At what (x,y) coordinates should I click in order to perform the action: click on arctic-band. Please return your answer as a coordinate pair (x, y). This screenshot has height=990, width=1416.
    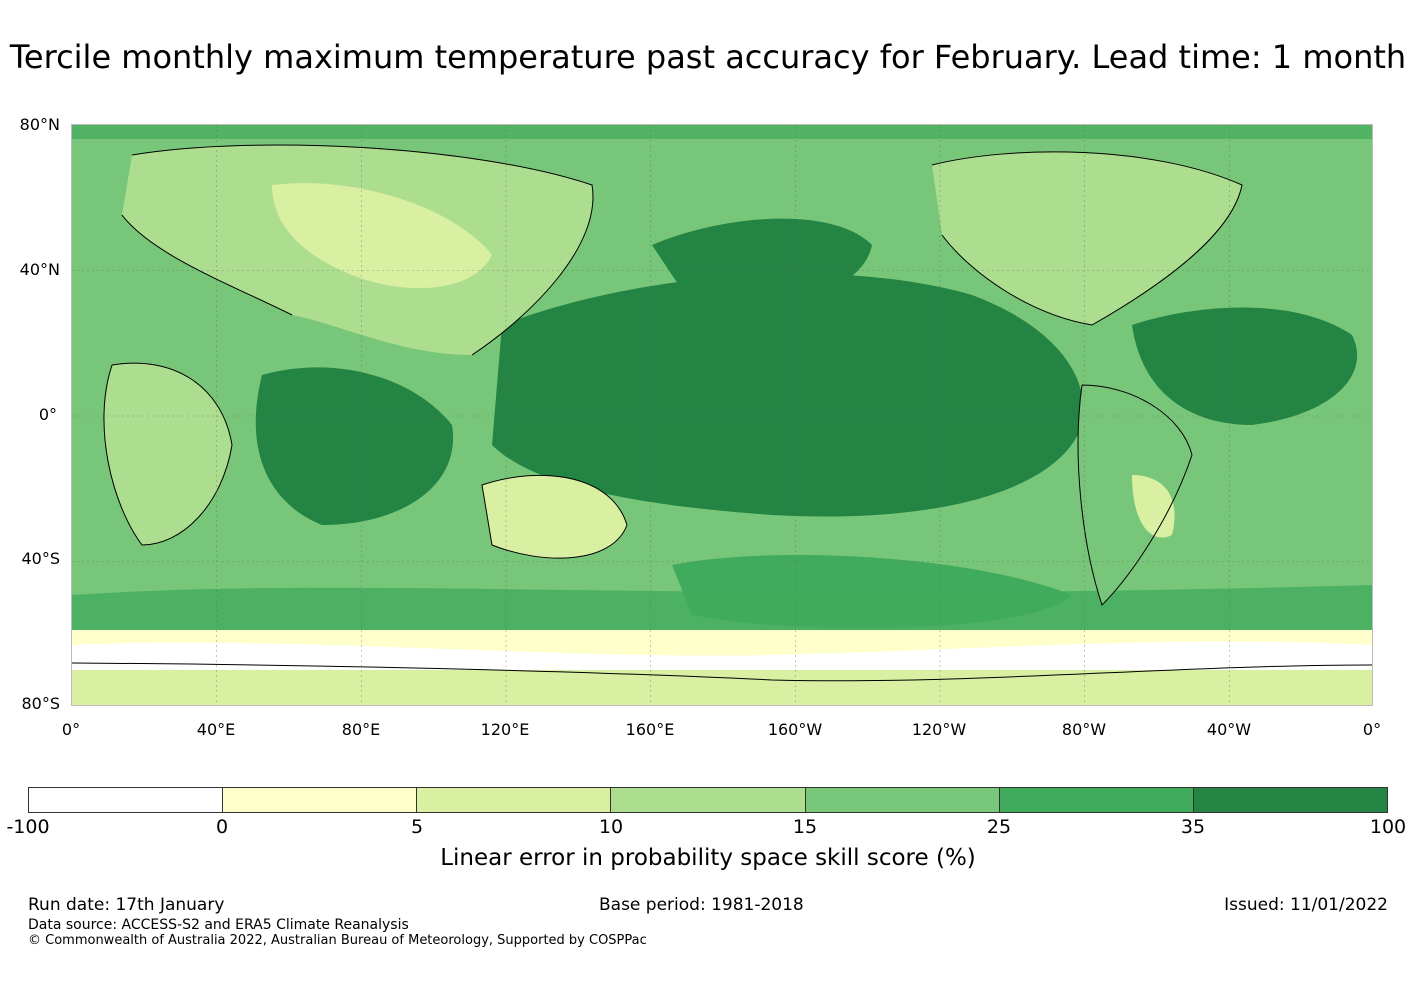
    Looking at the image, I should click on (722, 132).